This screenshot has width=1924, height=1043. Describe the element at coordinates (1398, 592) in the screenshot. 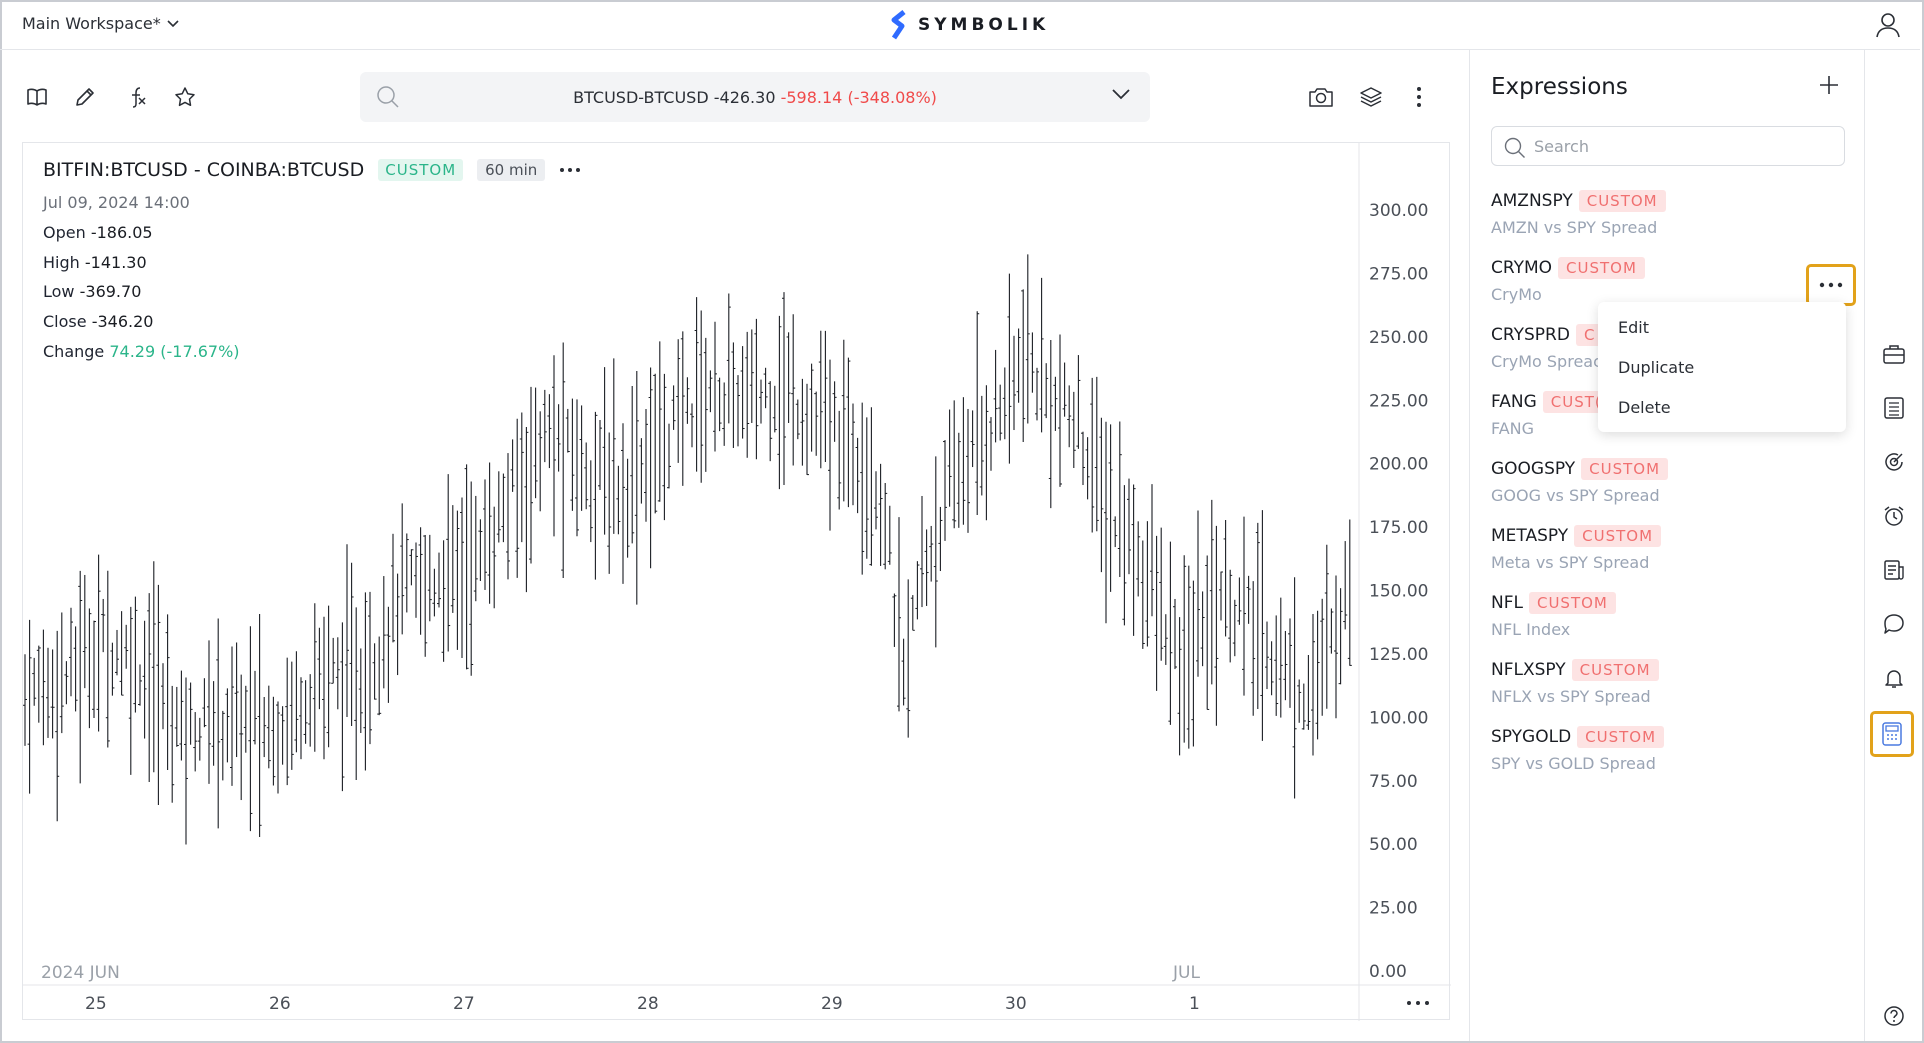

I see `y-tick-label: 150.00` at that location.